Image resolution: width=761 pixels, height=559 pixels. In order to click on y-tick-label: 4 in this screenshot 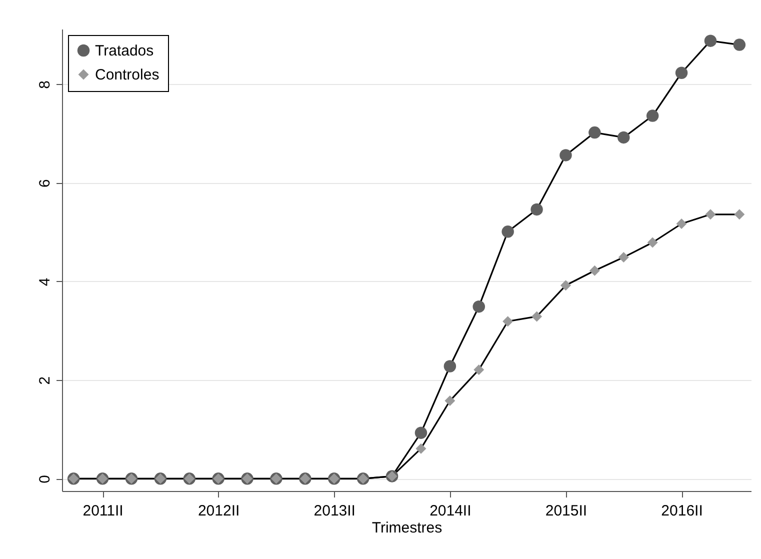, I will do `click(45, 282)`.